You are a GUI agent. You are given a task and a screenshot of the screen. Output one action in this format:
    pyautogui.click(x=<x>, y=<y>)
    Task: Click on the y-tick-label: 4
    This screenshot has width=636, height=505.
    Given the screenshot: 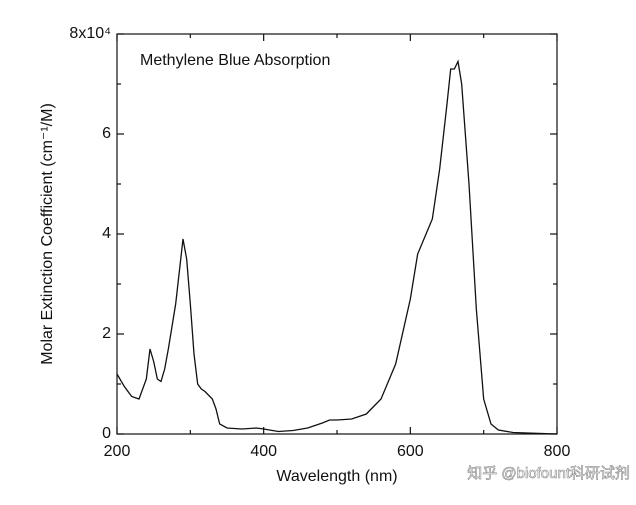 What is the action you would take?
    pyautogui.click(x=106, y=233)
    